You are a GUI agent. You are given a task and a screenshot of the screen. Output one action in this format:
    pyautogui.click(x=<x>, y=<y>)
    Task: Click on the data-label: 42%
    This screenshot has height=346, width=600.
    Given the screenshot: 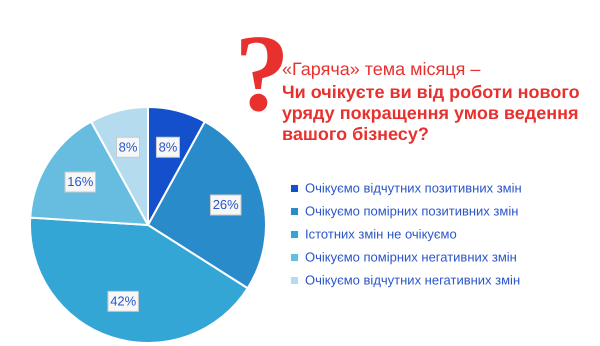 What is the action you would take?
    pyautogui.click(x=123, y=300)
    